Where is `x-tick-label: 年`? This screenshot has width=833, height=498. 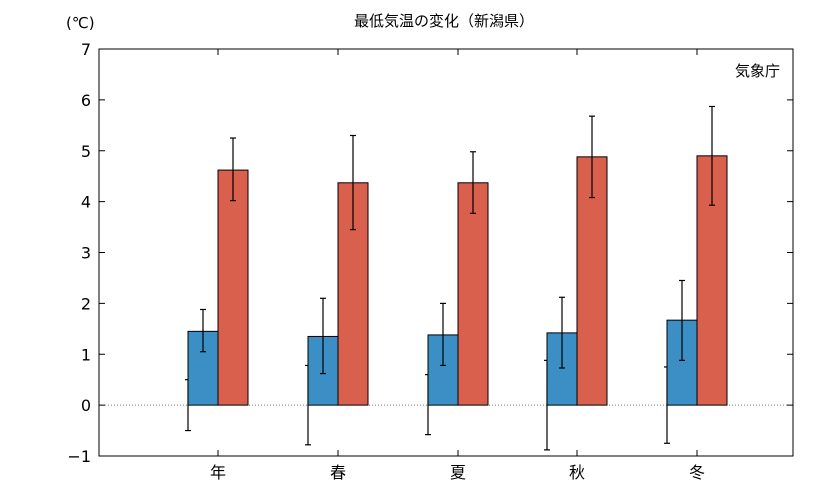
x-tick-label: 年 is located at coordinates (218, 472).